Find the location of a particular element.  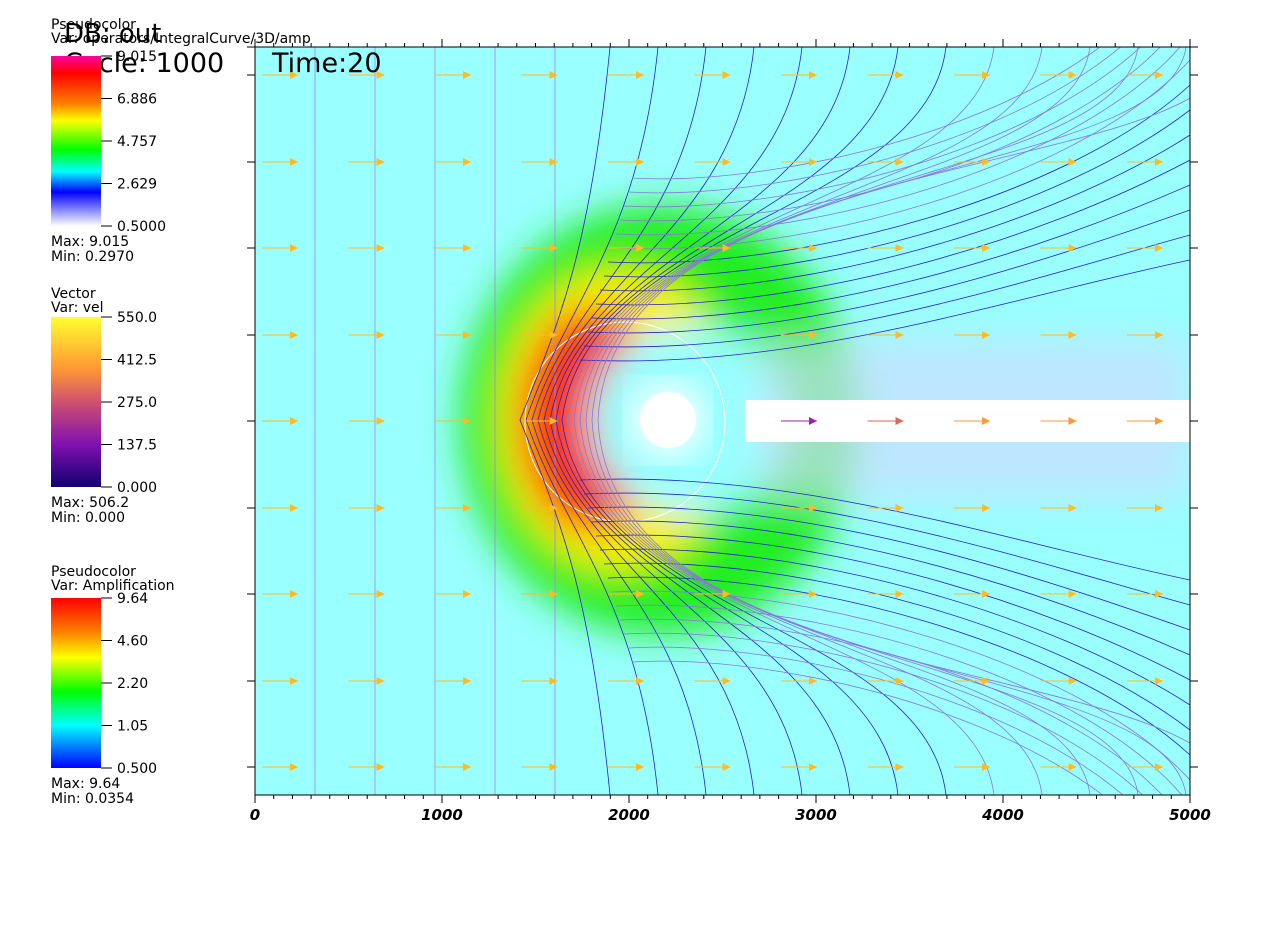

colorbar-label: 275.0 is located at coordinates (137, 403).